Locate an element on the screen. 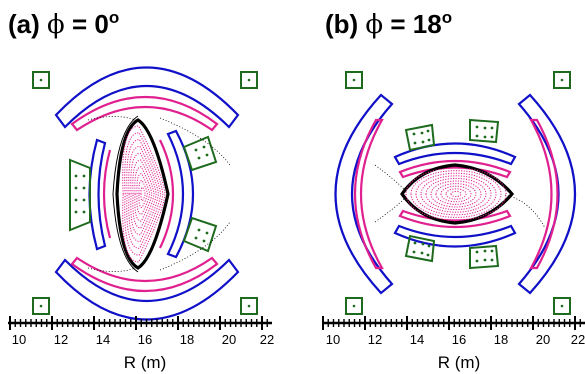 The width and height of the screenshot is (585, 374). inner-wall-top is located at coordinates (144, 114).